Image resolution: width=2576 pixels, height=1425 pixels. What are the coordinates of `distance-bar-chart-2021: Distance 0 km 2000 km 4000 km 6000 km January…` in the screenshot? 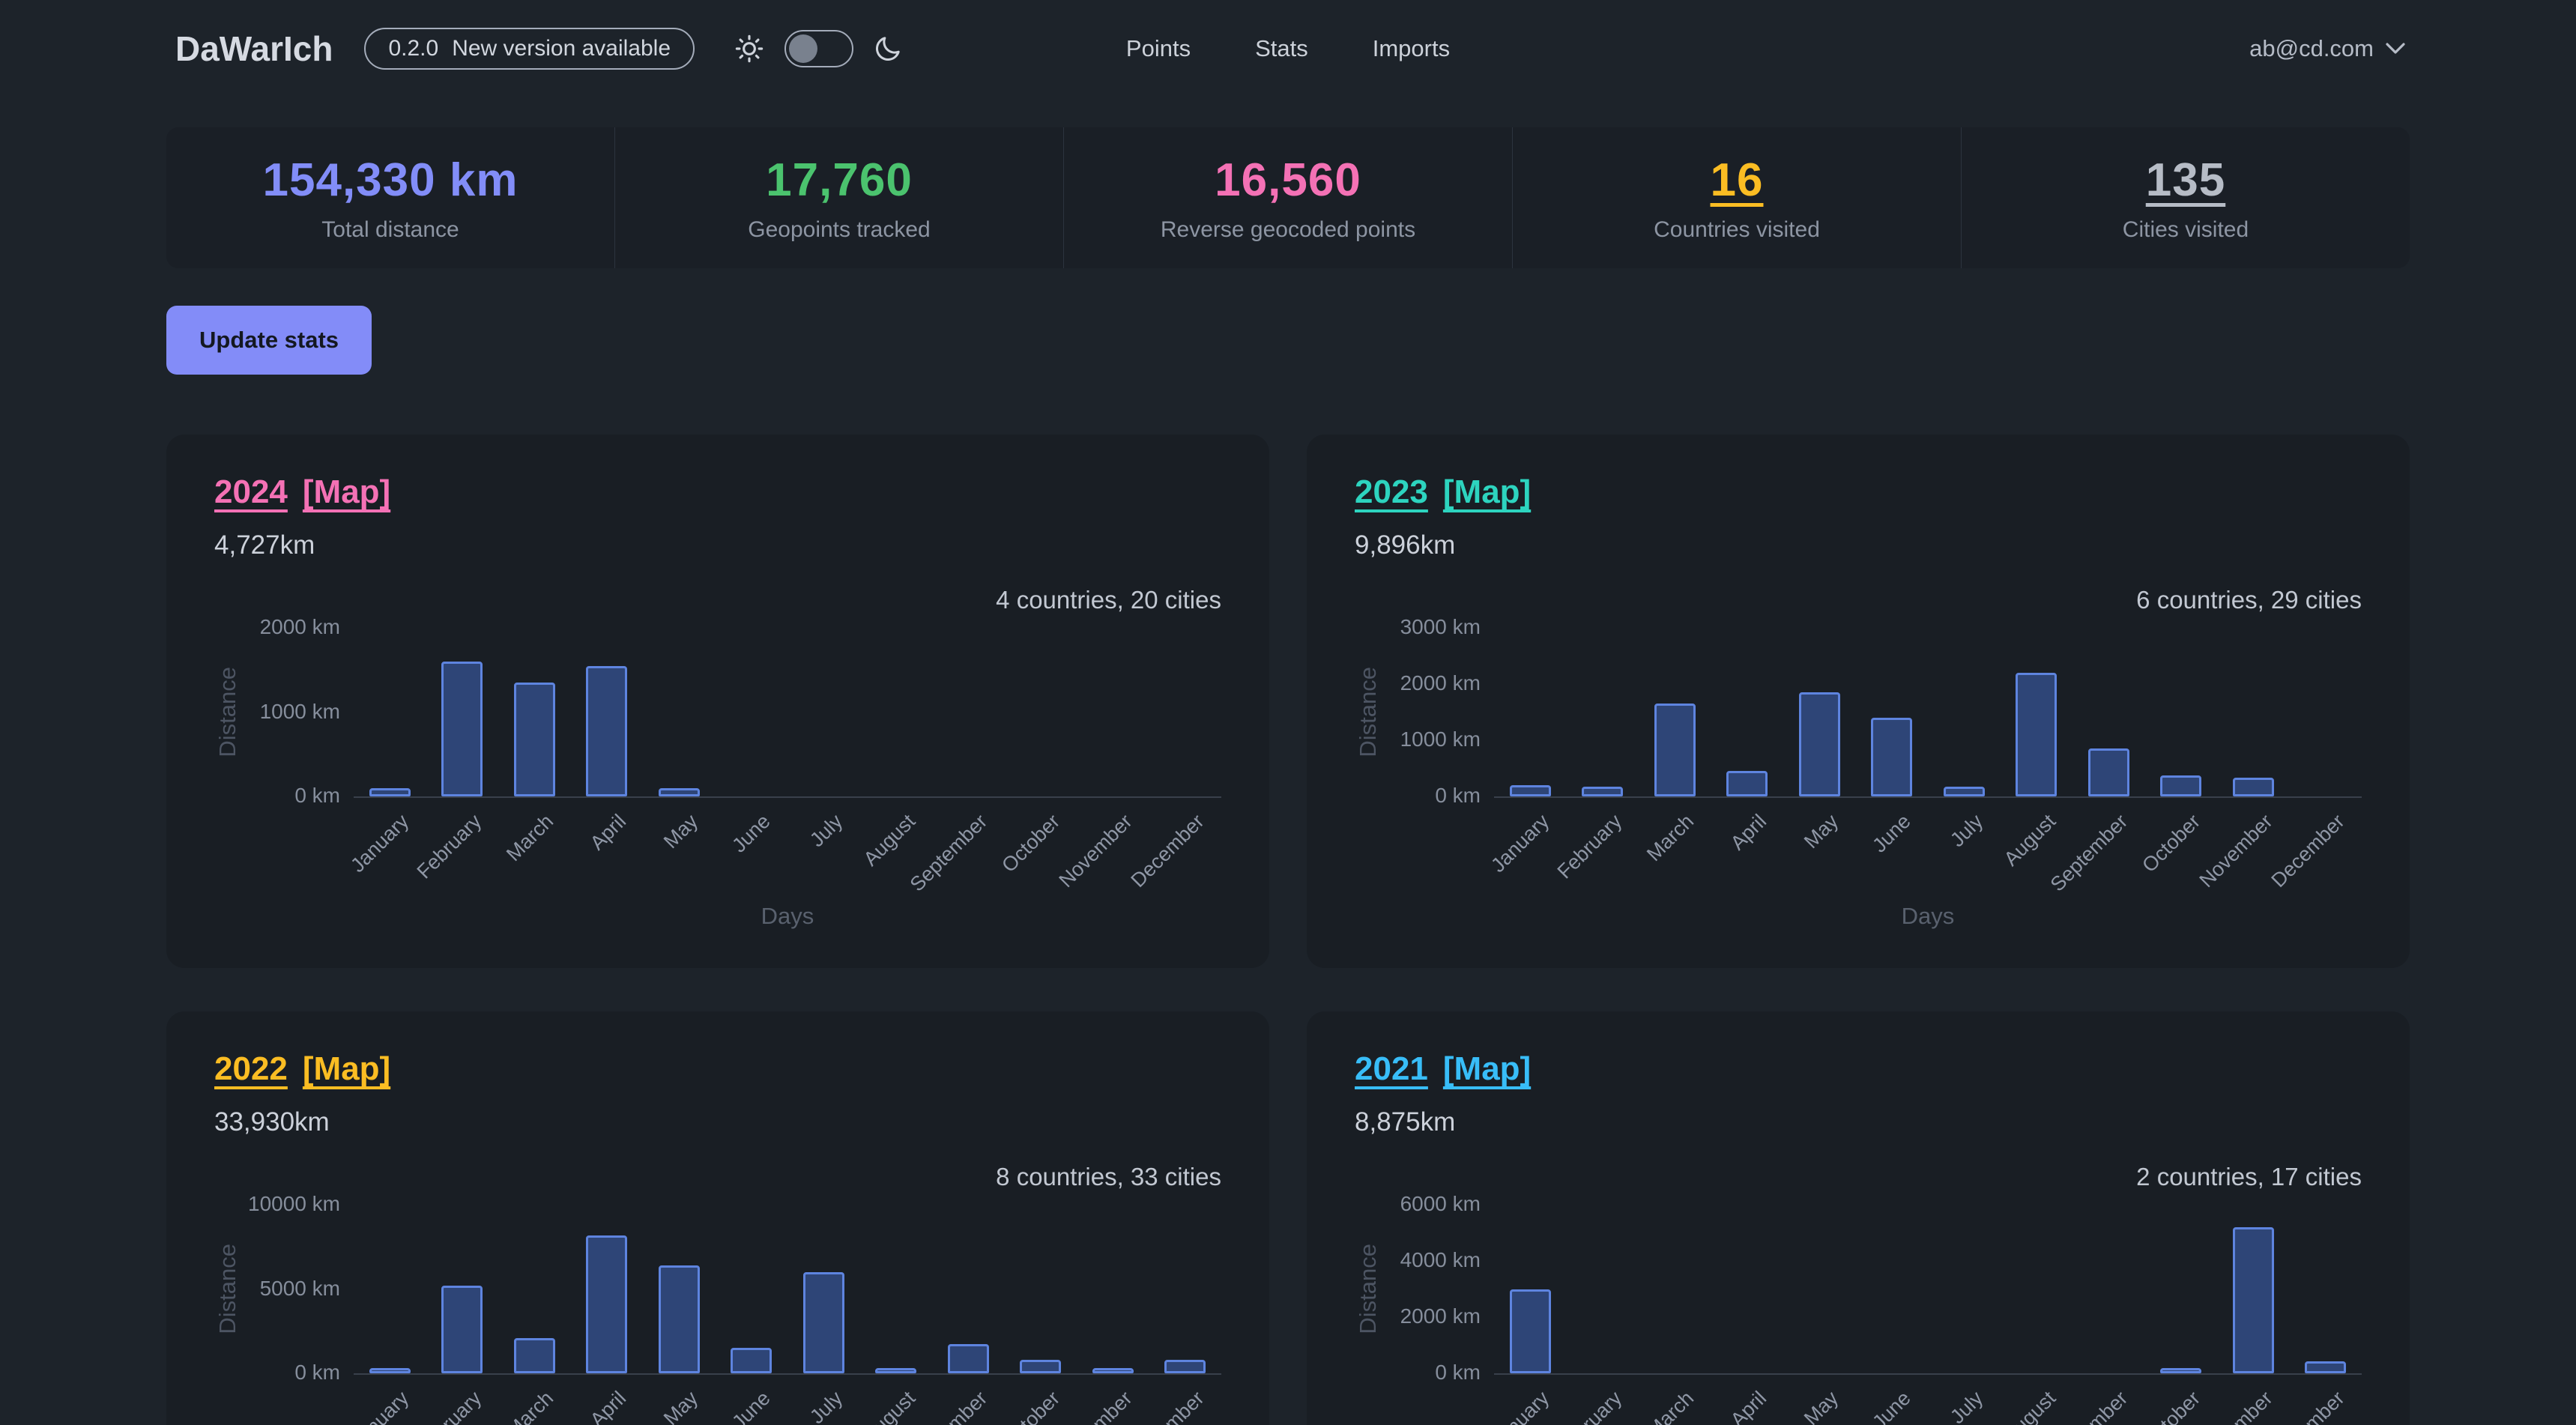 It's located at (1858, 1308).